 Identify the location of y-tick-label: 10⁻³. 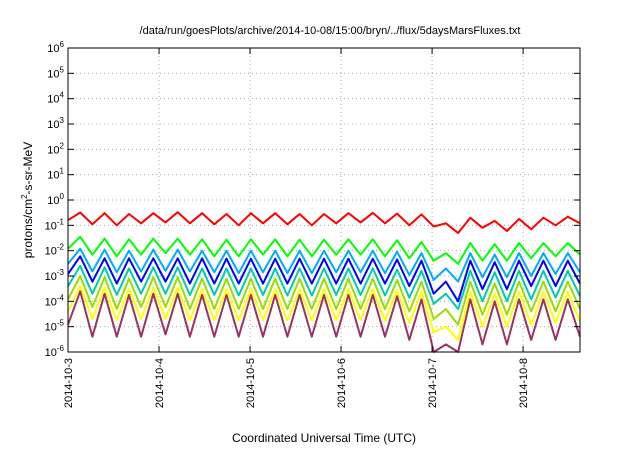
(55, 275).